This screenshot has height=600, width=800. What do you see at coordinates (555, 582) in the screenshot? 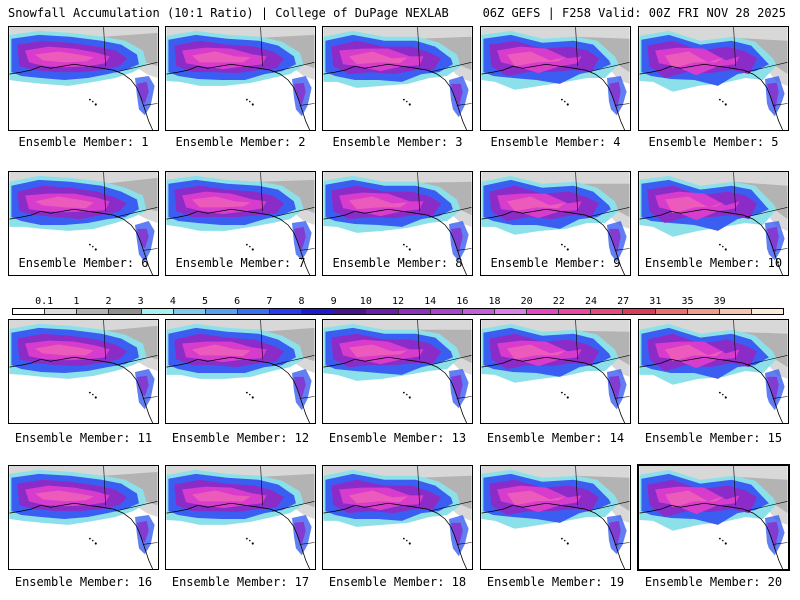
I see `ensemble-member-label: Ensemble Member: 19` at bounding box center [555, 582].